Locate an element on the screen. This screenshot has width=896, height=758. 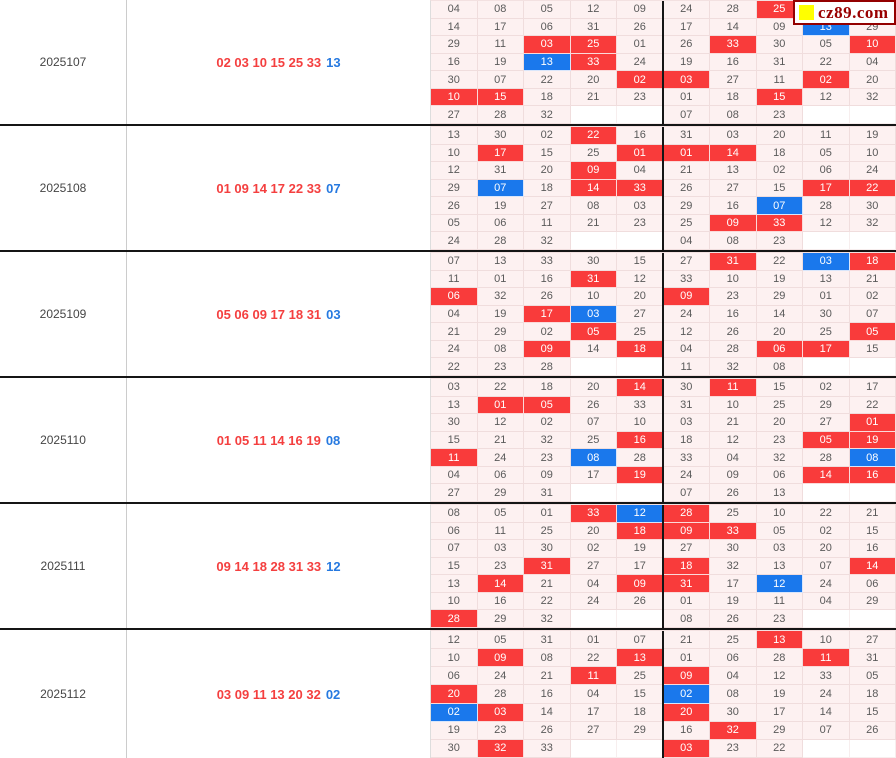
number-cell: 31 is located at coordinates (686, 136).